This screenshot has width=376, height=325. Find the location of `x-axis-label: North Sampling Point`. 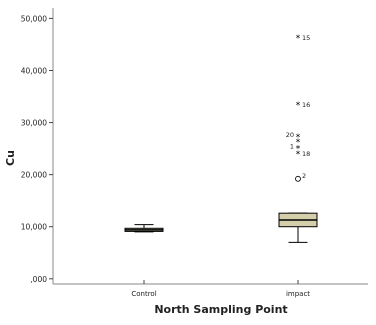

x-axis-label: North Sampling Point is located at coordinates (220, 309).